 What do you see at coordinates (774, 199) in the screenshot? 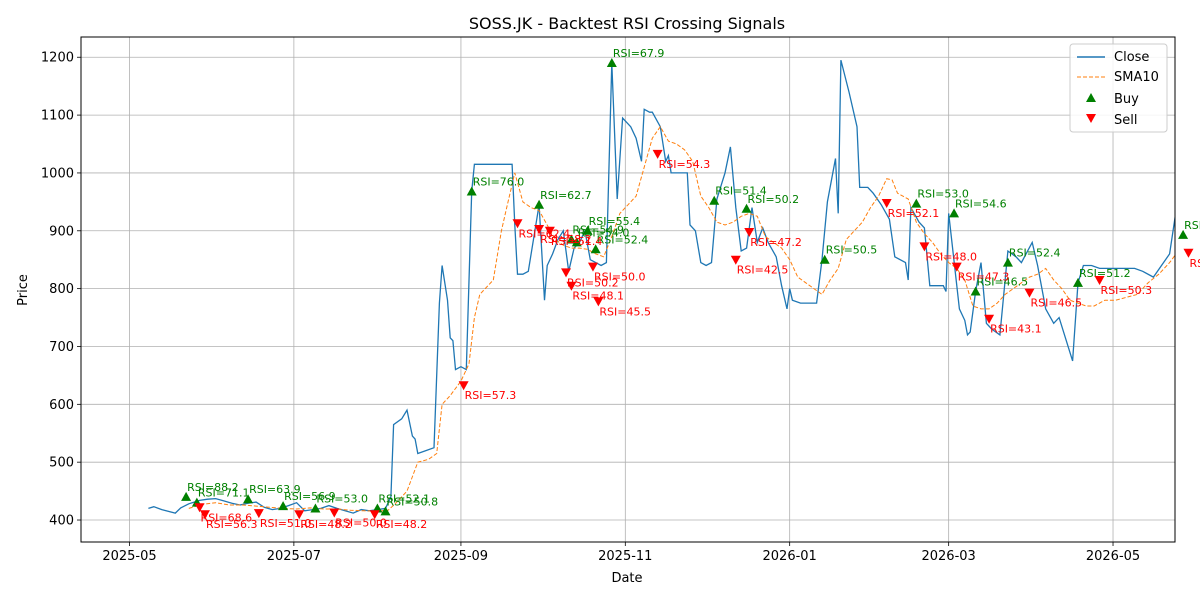
I see `buy-rsi-label: RSI=50.2` at bounding box center [774, 199].